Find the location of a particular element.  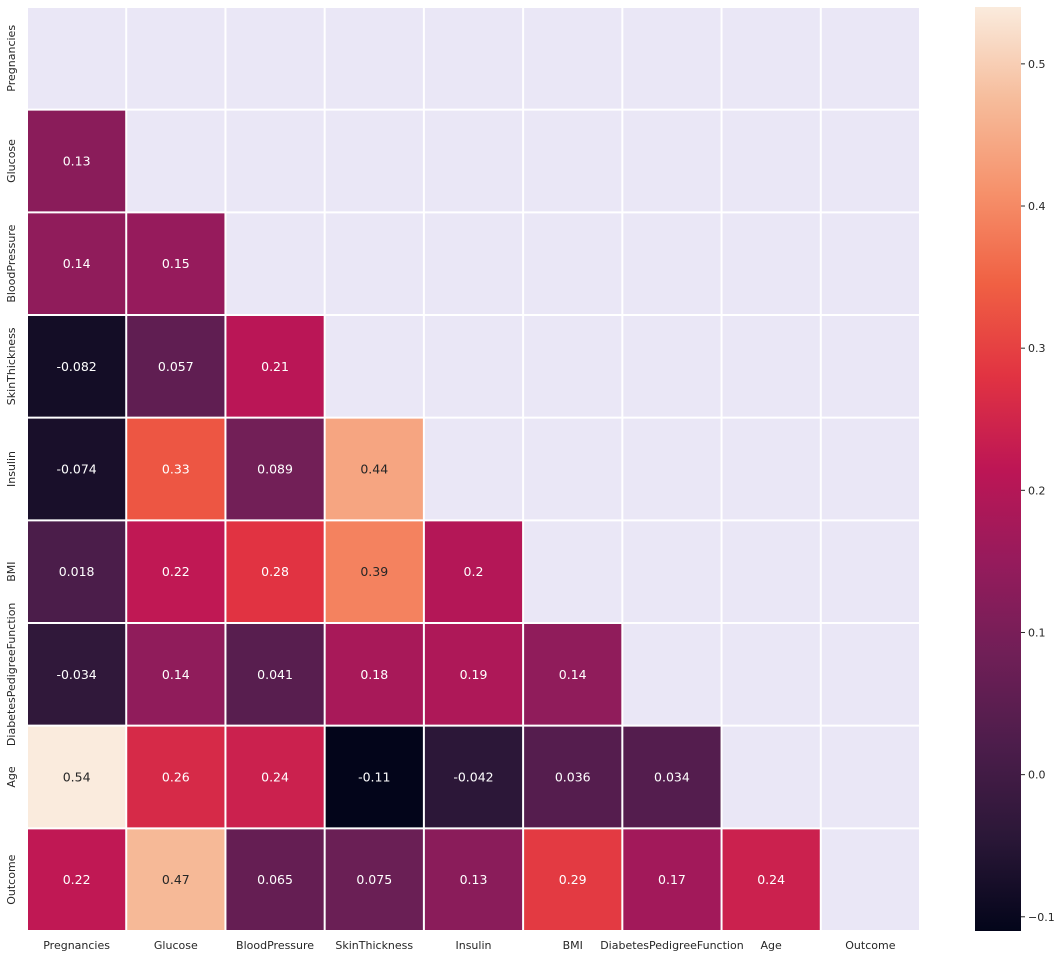

cell-value-label: 0.018 is located at coordinates (77, 571).